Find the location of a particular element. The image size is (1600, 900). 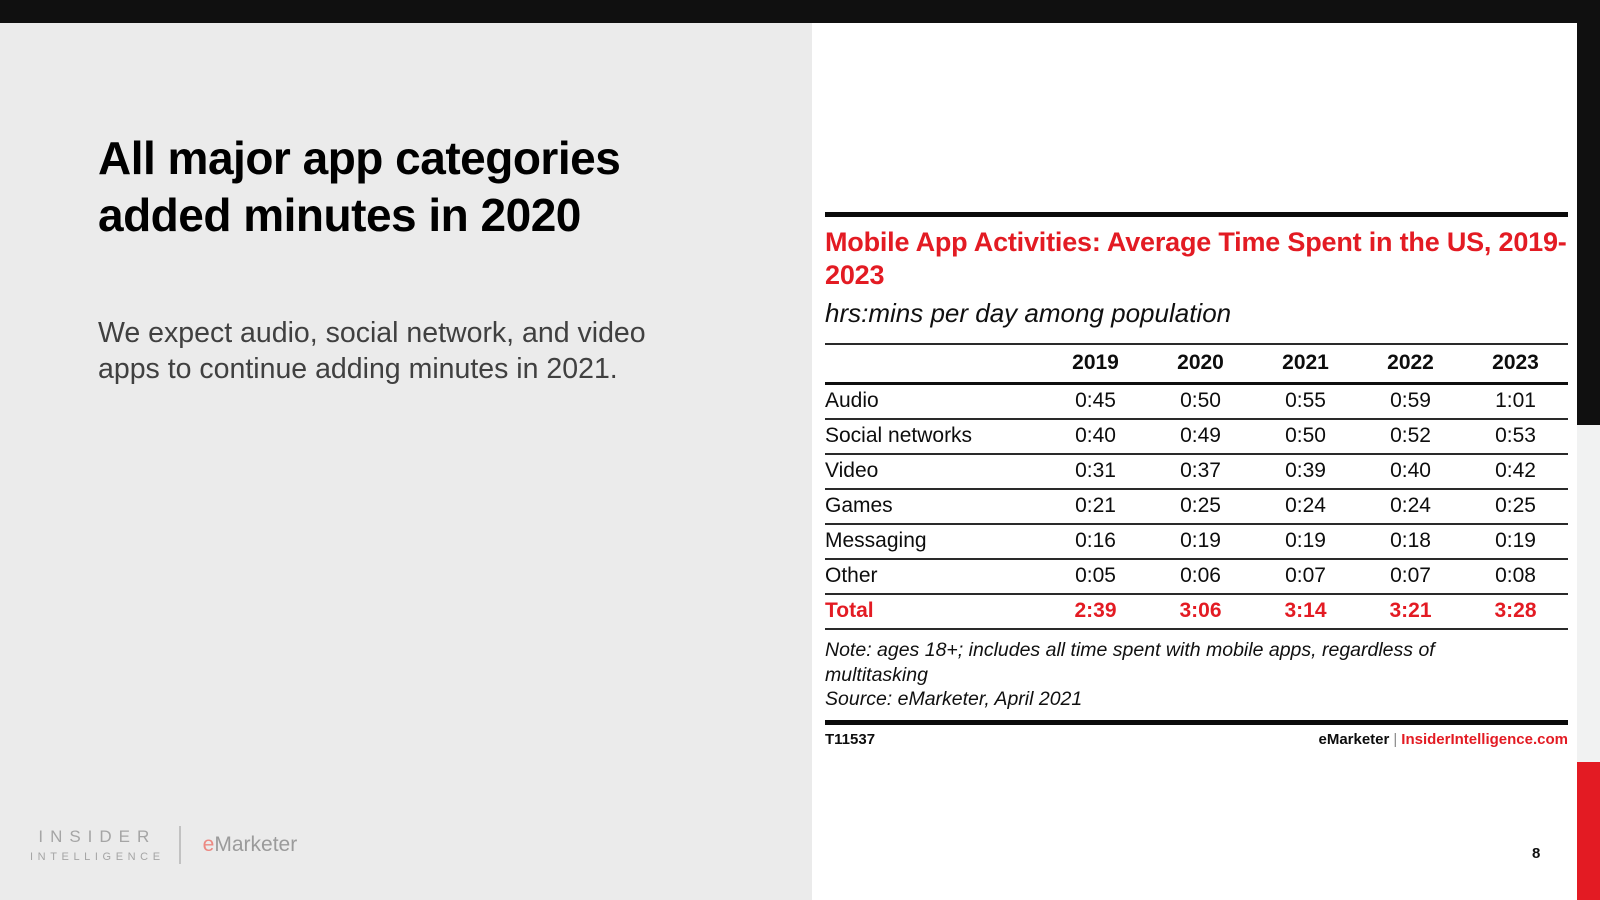

table-header-row: 2019 2020 2021 2022 2023 is located at coordinates (1196, 364).